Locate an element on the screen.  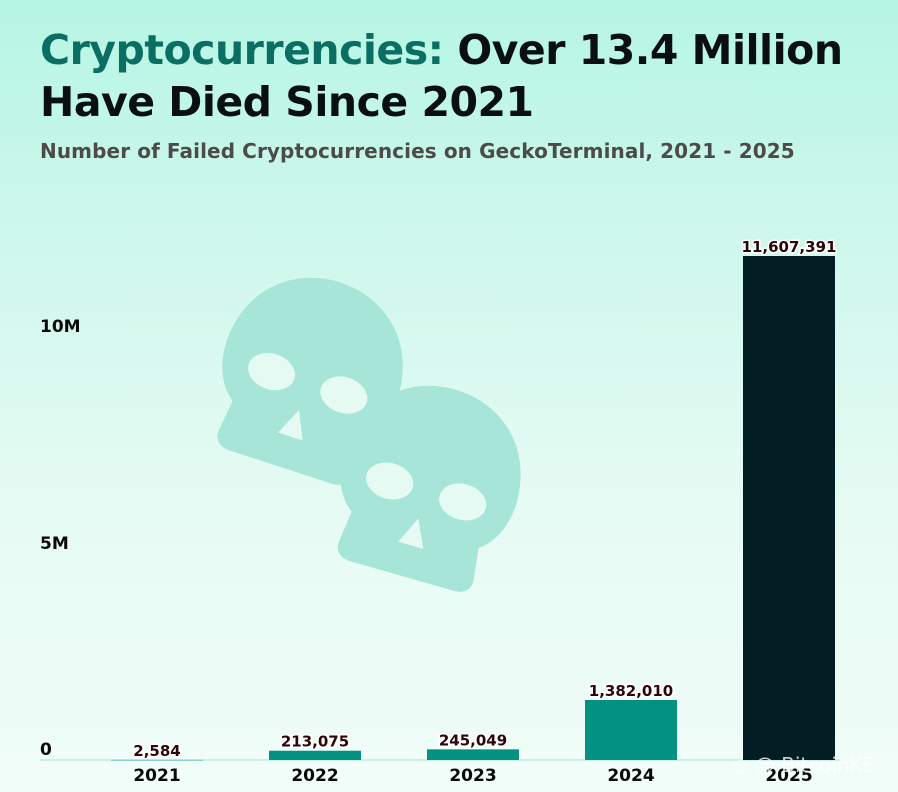
x-tick-label: 2024 is located at coordinates (630, 776).